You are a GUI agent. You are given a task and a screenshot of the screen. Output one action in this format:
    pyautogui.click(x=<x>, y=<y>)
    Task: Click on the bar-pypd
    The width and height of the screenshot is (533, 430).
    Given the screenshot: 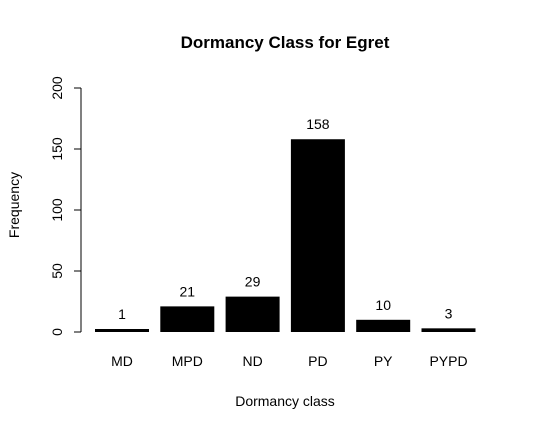 What is the action you would take?
    pyautogui.click(x=448, y=330)
    